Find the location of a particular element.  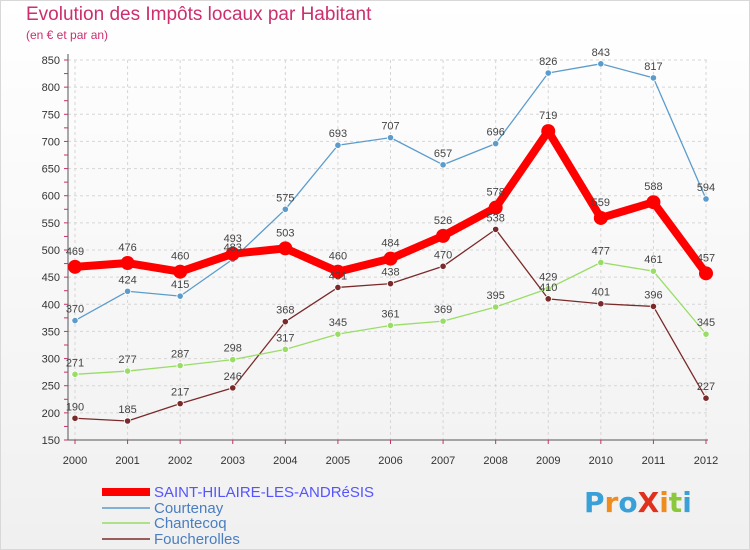

data-label: 470 is located at coordinates (443, 255).